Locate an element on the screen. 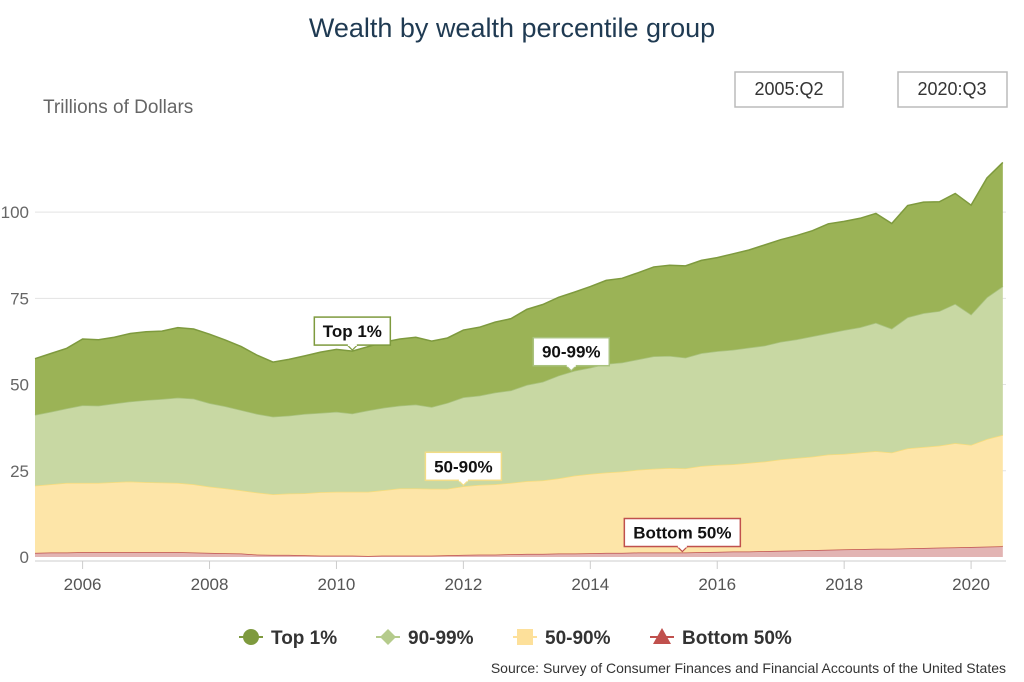 The image size is (1024, 682). annotation-90-99pct: 90-99% is located at coordinates (571, 354).